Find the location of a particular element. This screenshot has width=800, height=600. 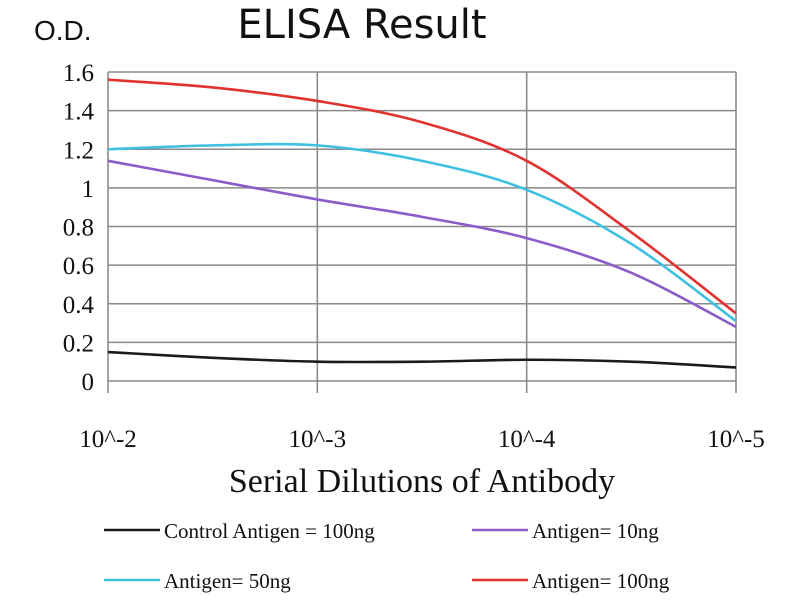

y-tick-labels: 0 0.2 0.4 0.6 0.8 1 1.2 1.4 1.6 is located at coordinates (79, 228).